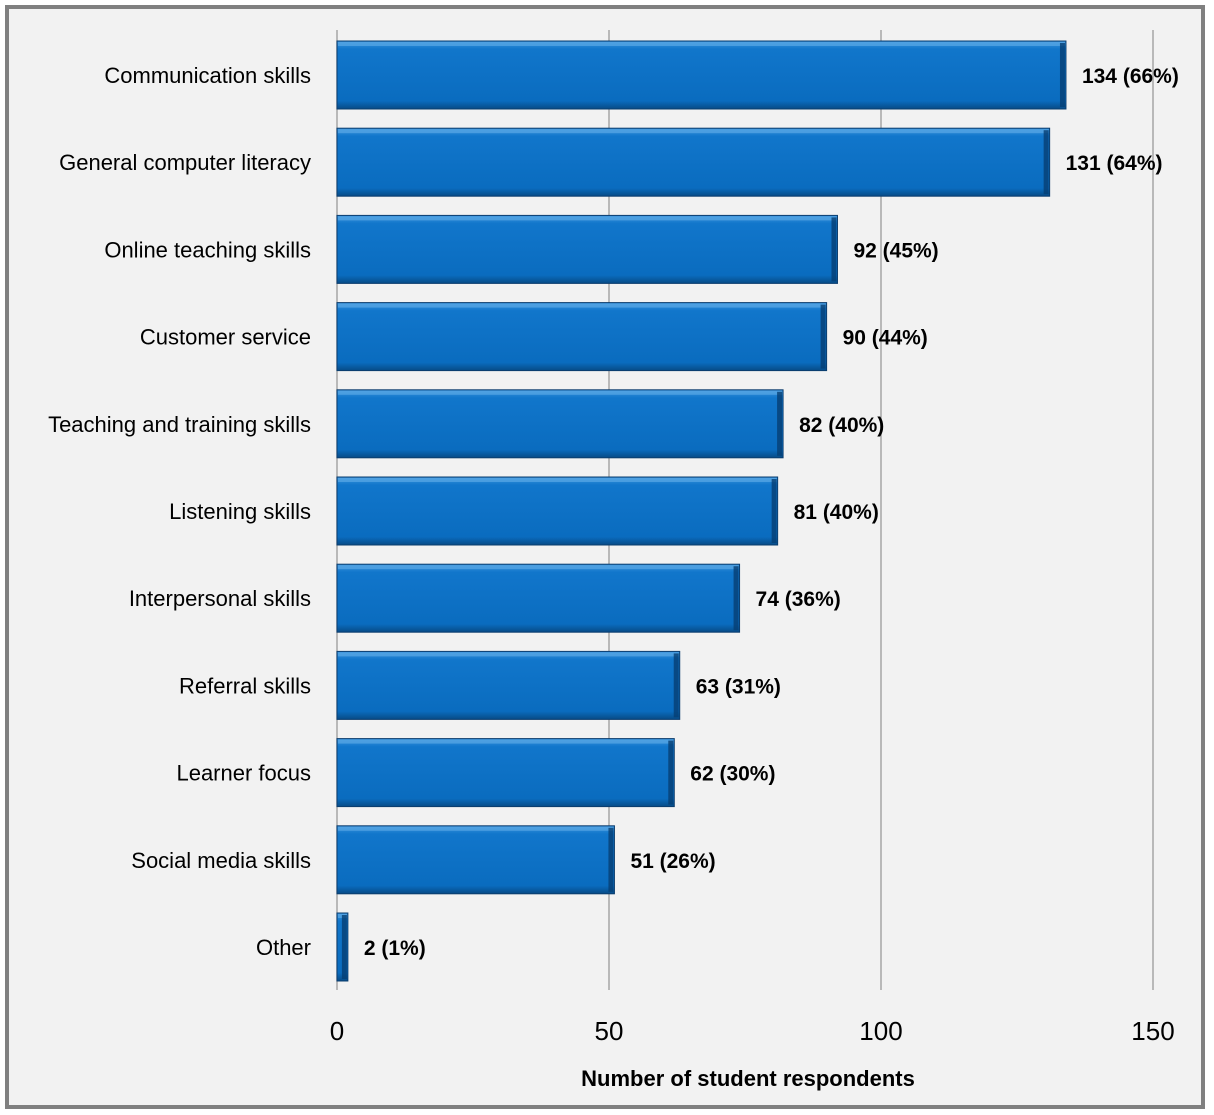  What do you see at coordinates (609, 1031) in the screenshot?
I see `x-tick-label: 50` at bounding box center [609, 1031].